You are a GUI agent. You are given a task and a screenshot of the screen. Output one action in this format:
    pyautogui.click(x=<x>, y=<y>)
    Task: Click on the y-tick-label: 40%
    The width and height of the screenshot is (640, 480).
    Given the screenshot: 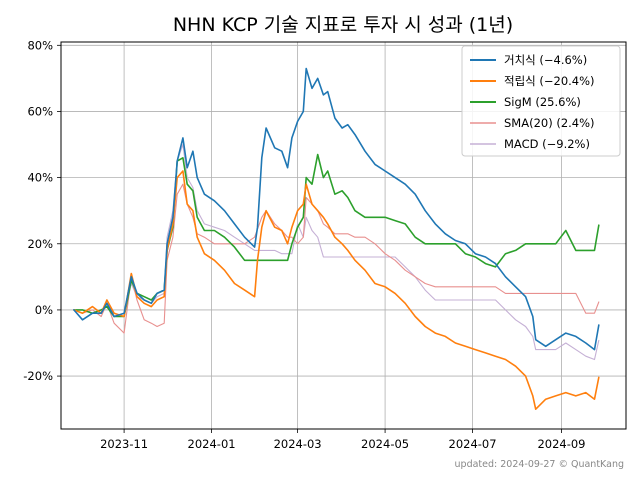 What is the action you would take?
    pyautogui.click(x=40, y=178)
    